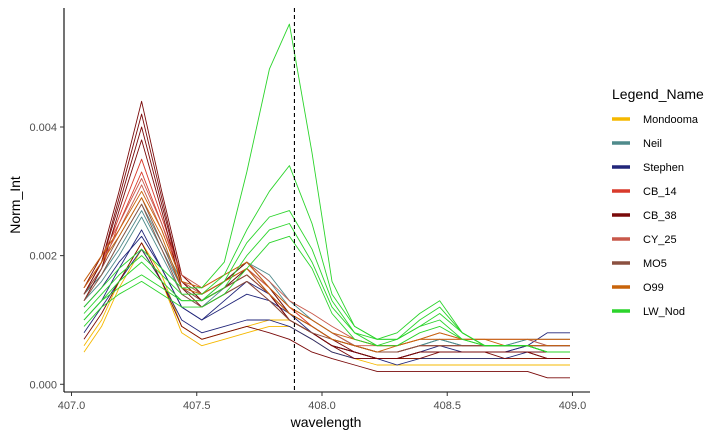 The width and height of the screenshot is (723, 442). I want to click on x-tick-label: 408.0, so click(322, 406).